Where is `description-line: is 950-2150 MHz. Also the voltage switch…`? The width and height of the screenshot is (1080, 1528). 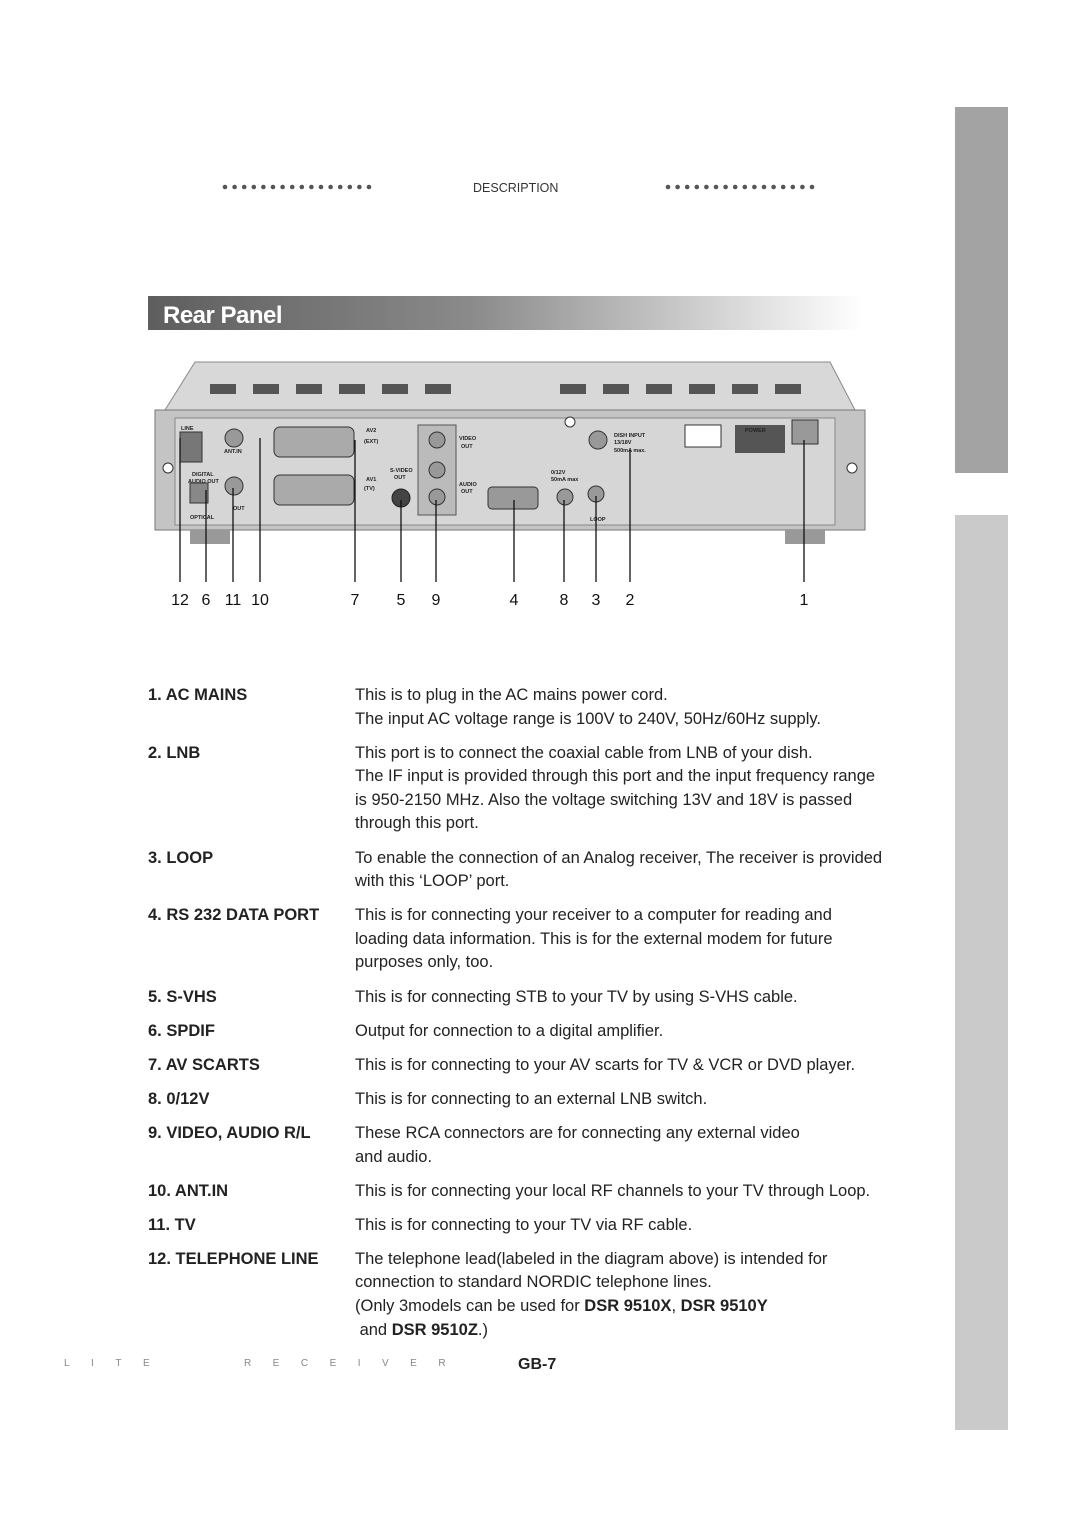
description-line: is 950-2150 MHz. Also the voltage switch… is located at coordinates (604, 799).